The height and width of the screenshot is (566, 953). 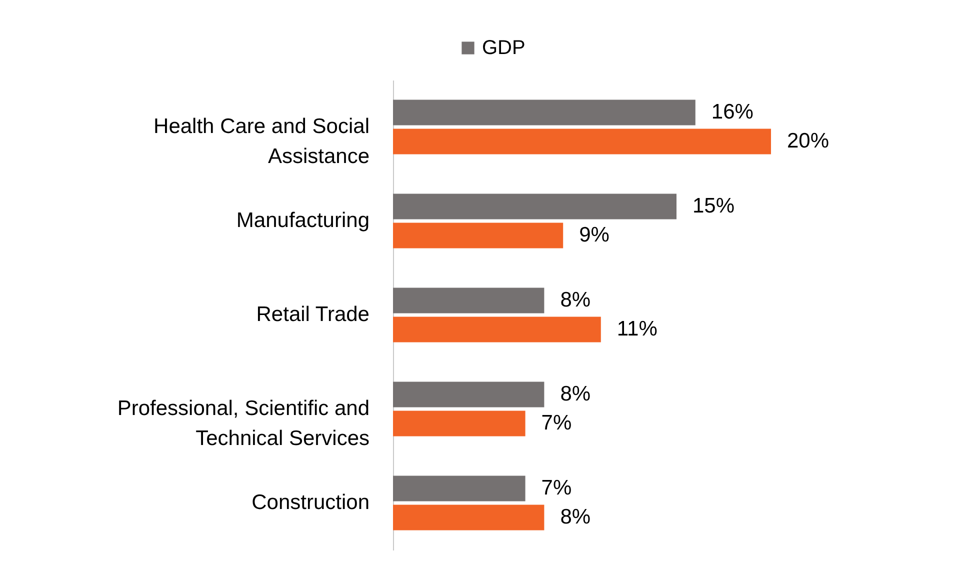 I want to click on y-tick-label: Retail Trade, so click(x=313, y=314).